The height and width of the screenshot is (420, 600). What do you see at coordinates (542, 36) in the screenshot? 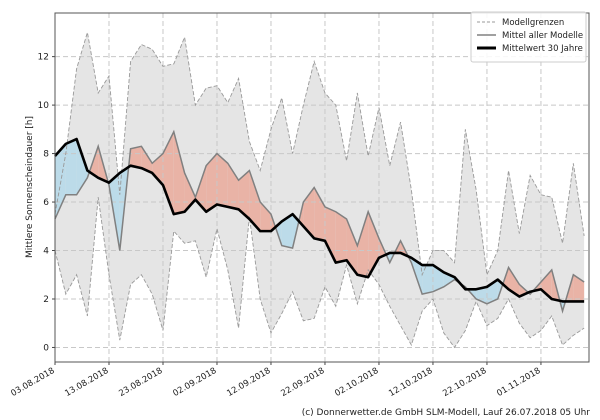
I see `legend-label-model-mean: Mittel aller Modelle` at bounding box center [542, 36].